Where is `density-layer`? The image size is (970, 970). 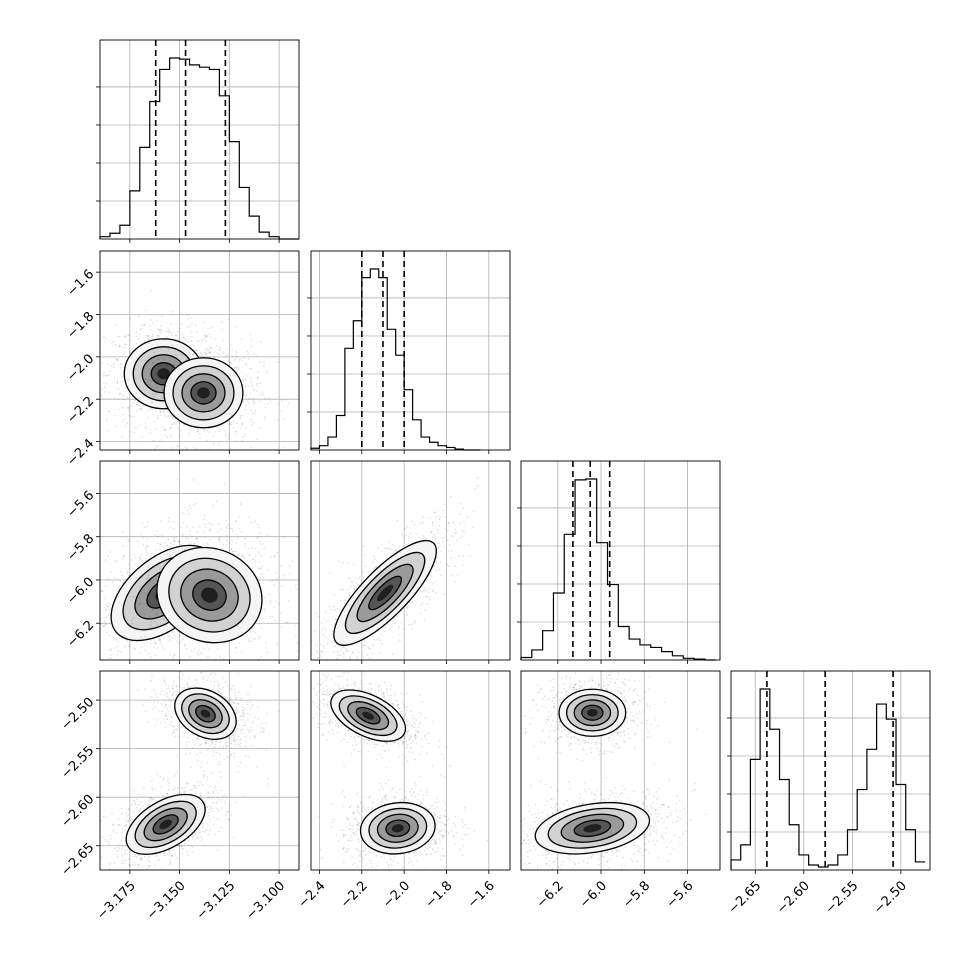 density-layer is located at coordinates (395, 568).